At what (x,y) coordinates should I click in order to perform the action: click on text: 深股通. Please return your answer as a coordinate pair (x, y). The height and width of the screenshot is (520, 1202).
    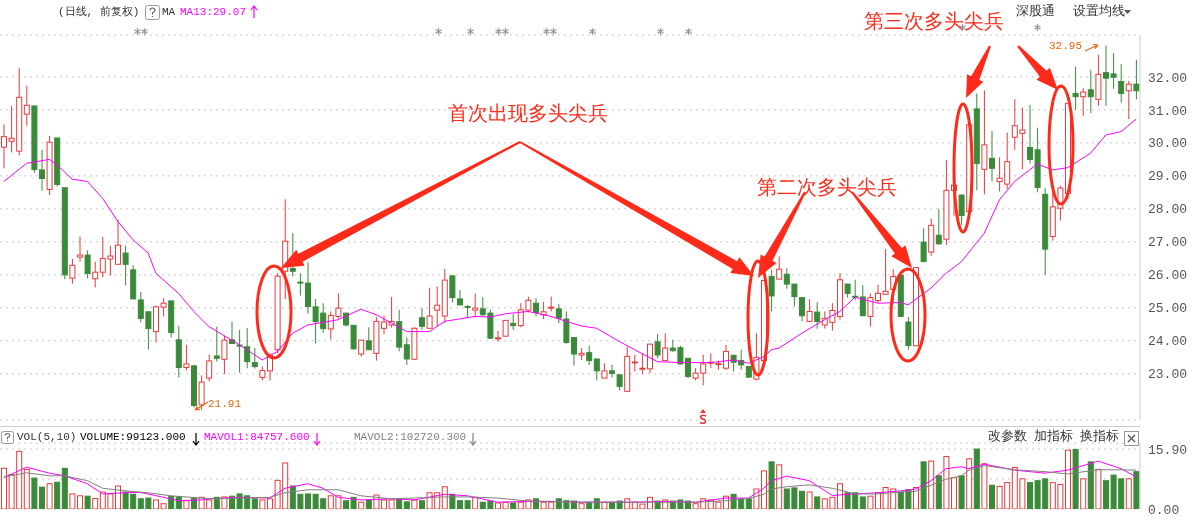
    Looking at the image, I should click on (1035, 12).